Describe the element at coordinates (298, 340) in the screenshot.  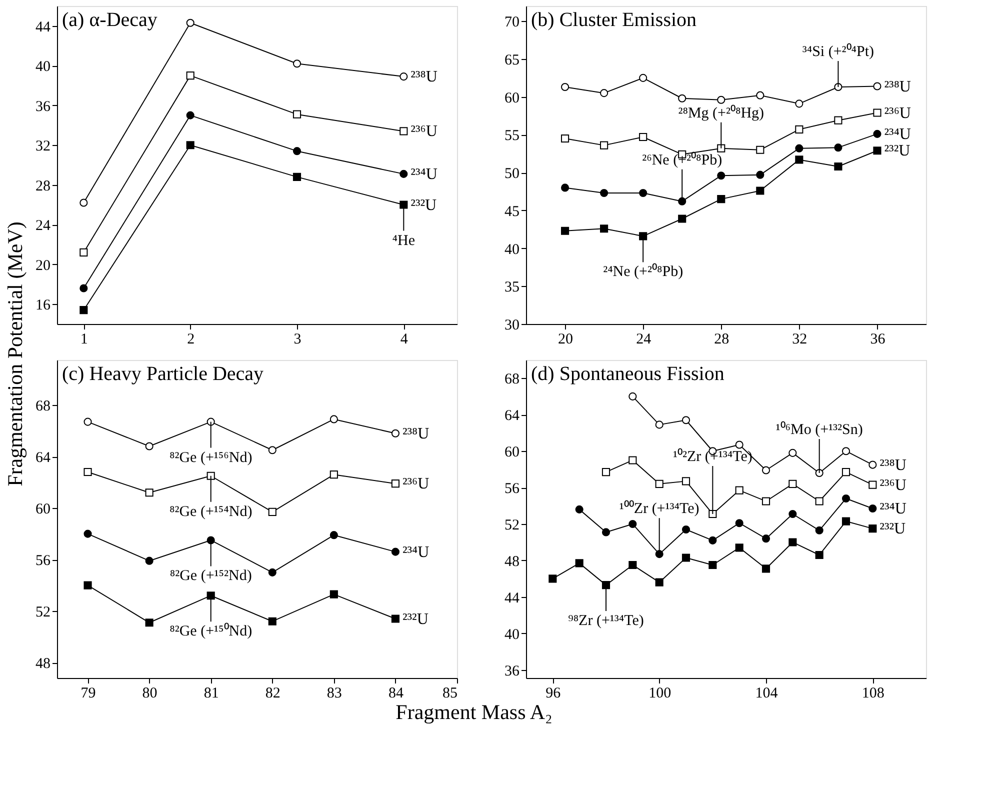
I see `x-tick-label: 3` at that location.